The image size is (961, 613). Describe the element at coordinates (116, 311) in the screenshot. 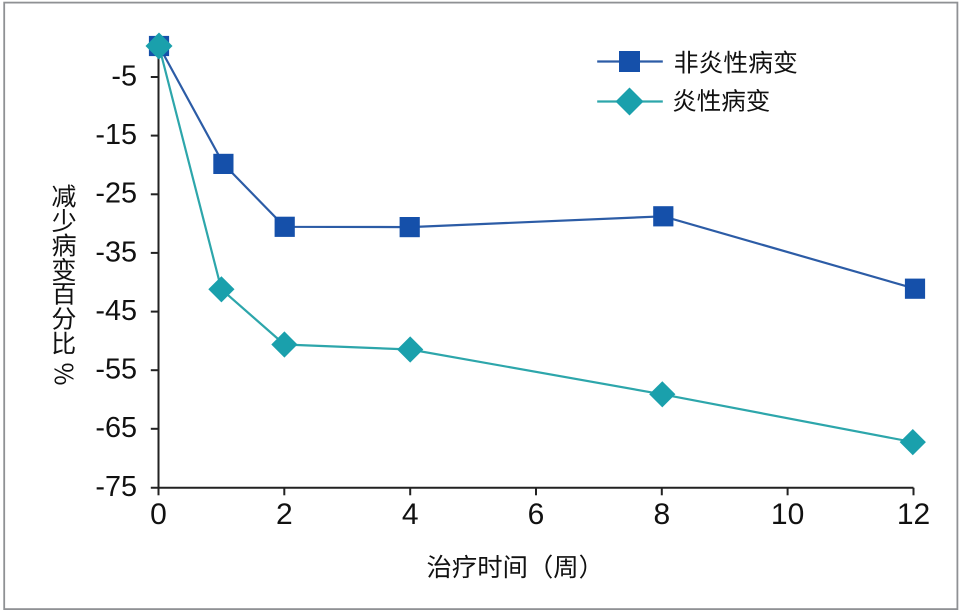

I see `svg-text: -45` at that location.